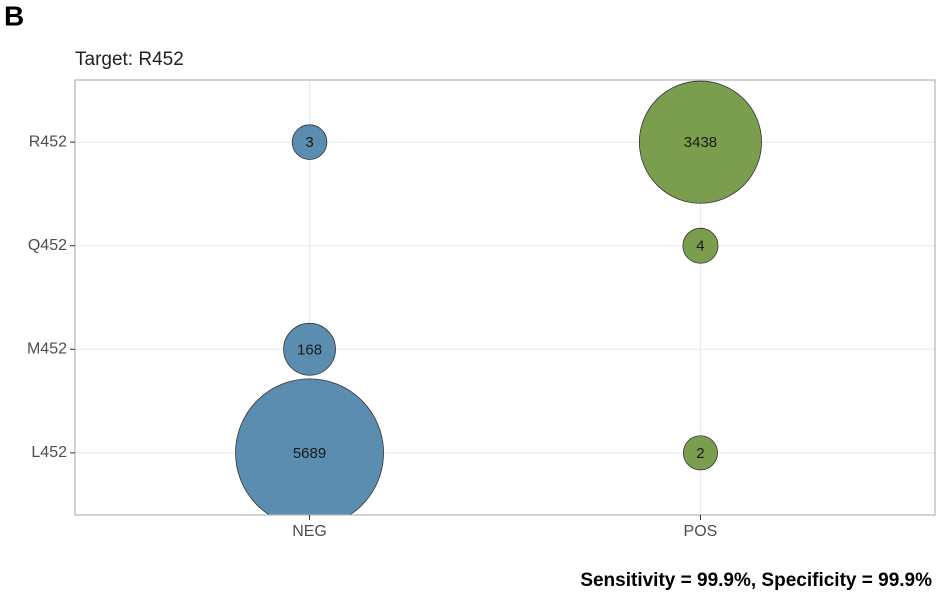 The height and width of the screenshot is (596, 937). I want to click on value-label: 5689, so click(309, 453).